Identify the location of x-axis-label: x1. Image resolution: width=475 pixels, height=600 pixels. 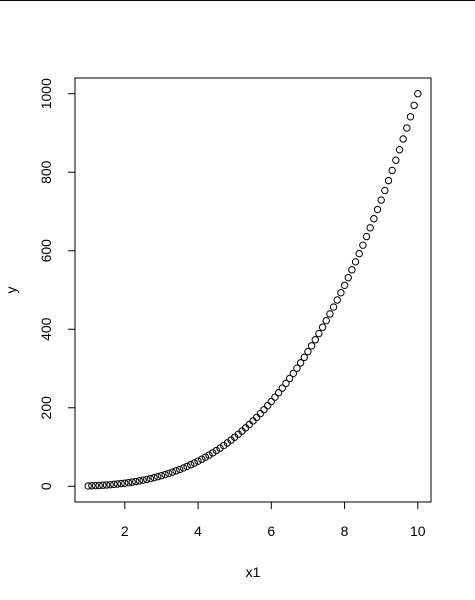
(253, 572).